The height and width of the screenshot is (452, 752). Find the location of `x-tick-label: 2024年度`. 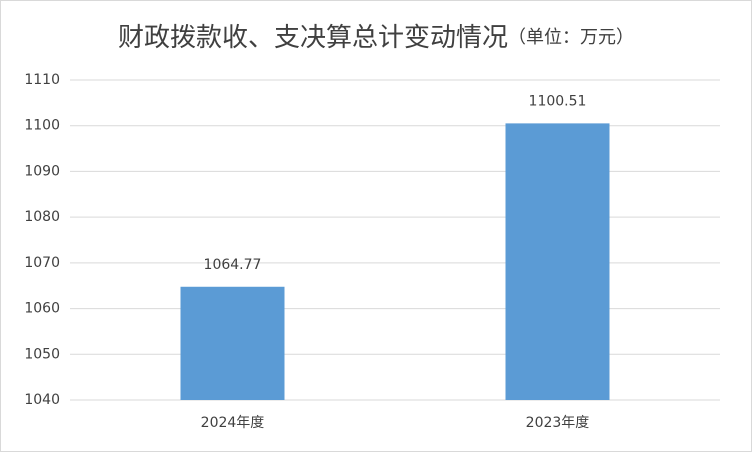

x-tick-label: 2024年度 is located at coordinates (233, 423).